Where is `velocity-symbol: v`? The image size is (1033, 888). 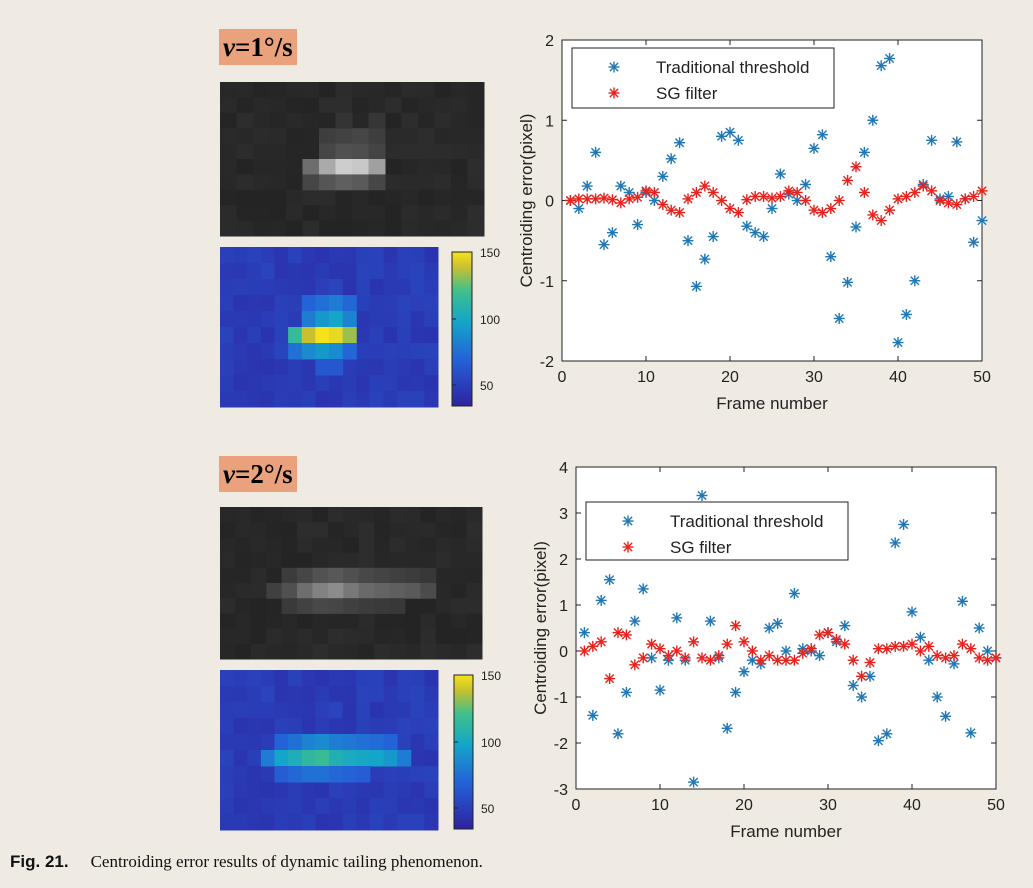 velocity-symbol: v is located at coordinates (229, 47).